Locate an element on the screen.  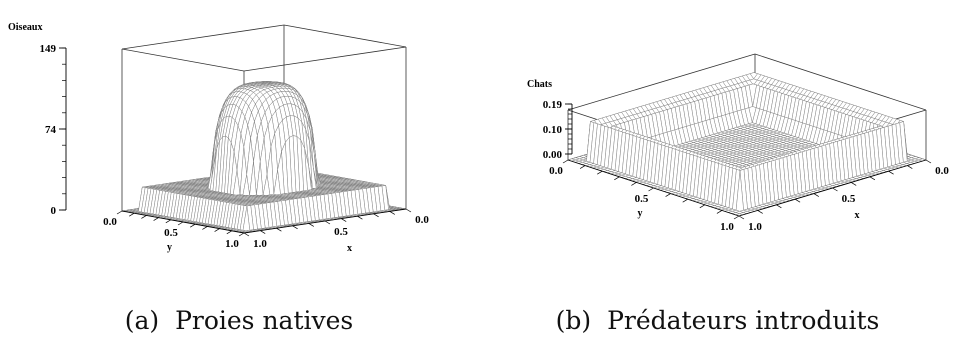
panel-b-y-tick-label: 1.0 is located at coordinates (727, 227).